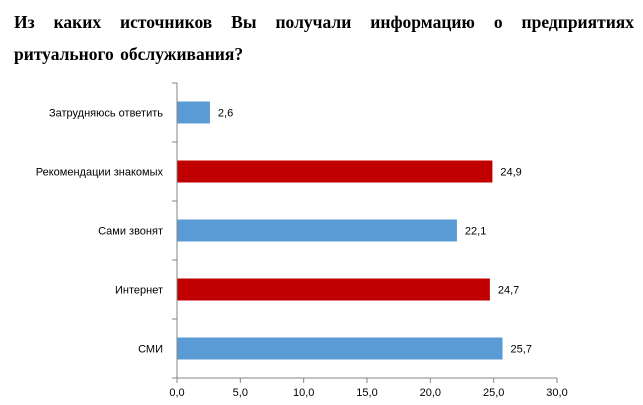  I want to click on category-label: Сами звонят, so click(130, 232).